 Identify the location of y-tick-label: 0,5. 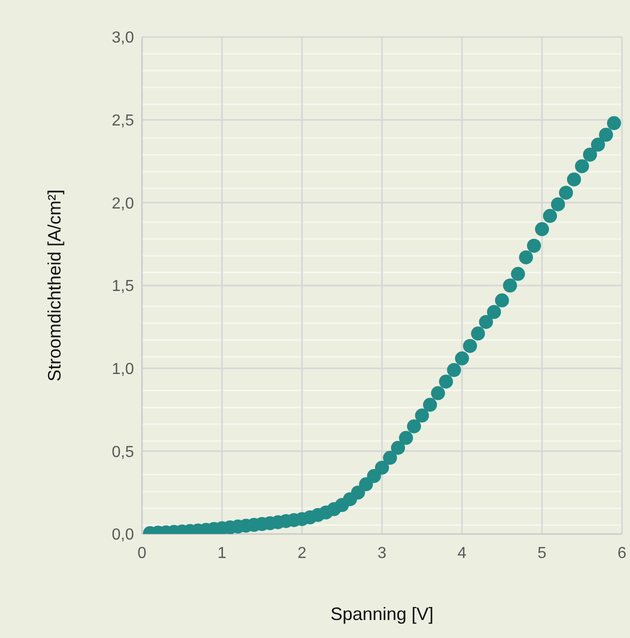
(123, 452).